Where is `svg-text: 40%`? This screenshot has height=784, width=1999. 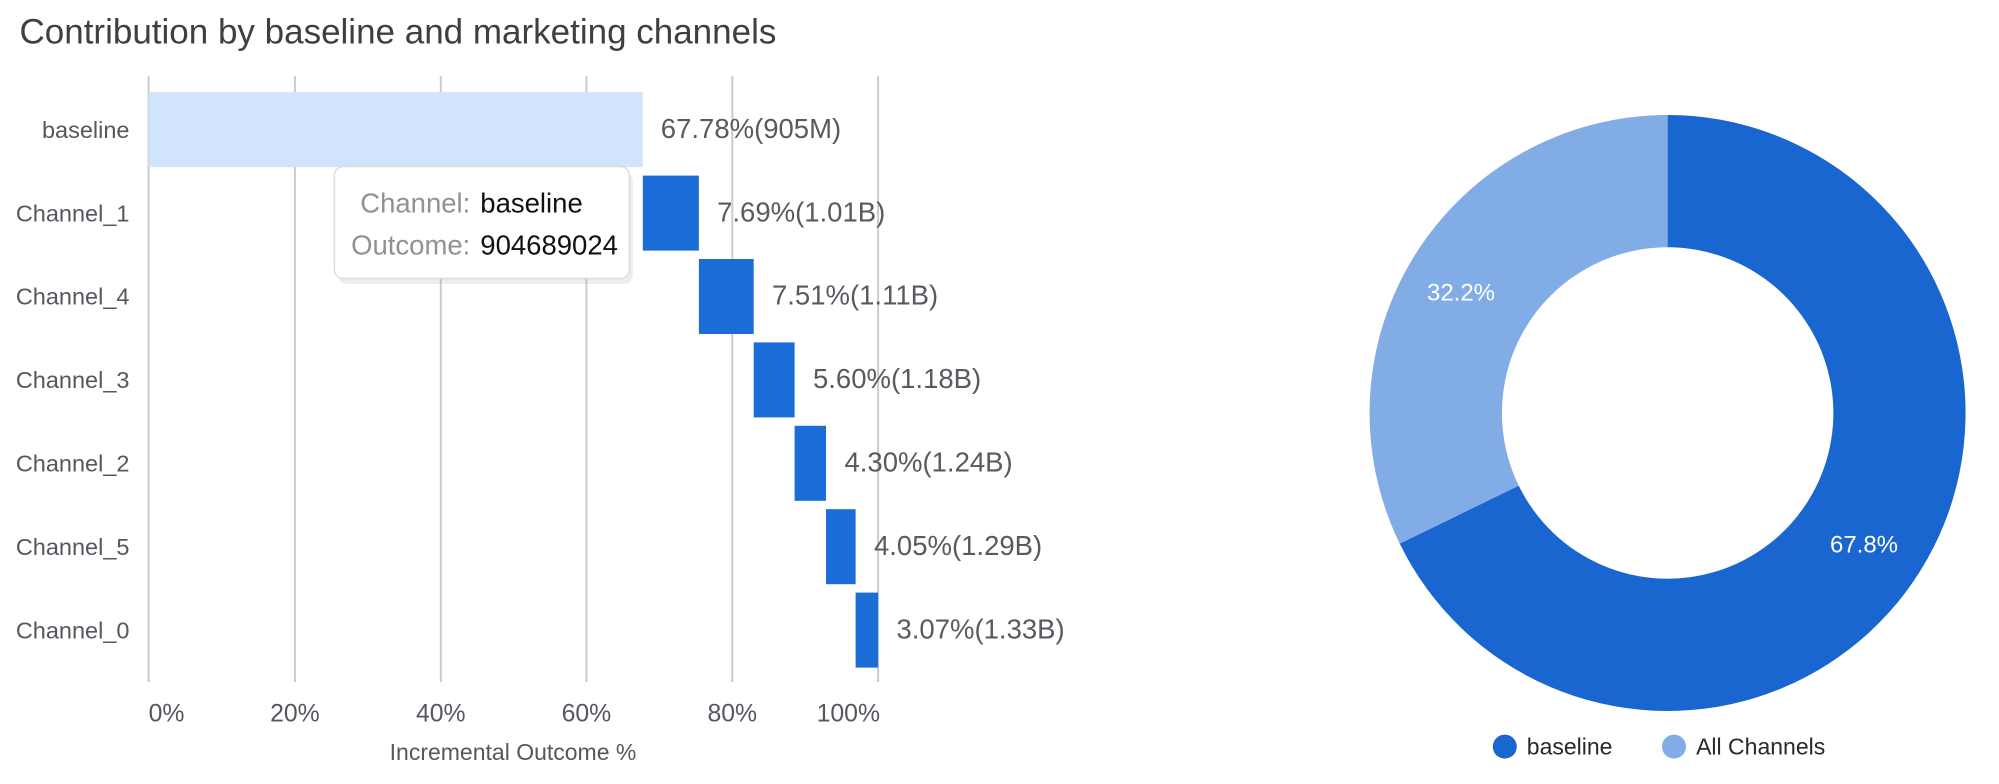 svg-text: 40% is located at coordinates (441, 713).